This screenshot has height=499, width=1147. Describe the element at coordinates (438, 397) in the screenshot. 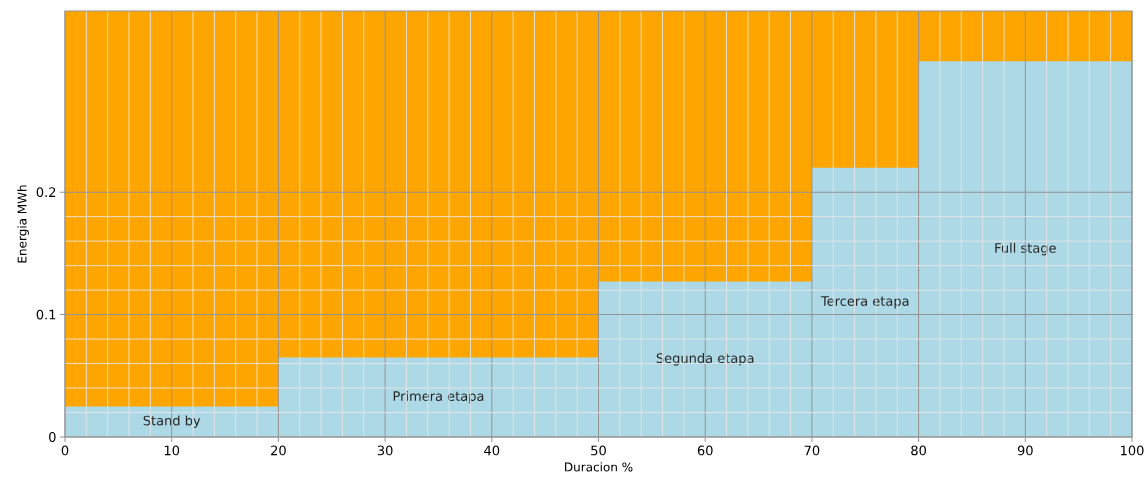

I see `annotation: Primera etapa` at that location.